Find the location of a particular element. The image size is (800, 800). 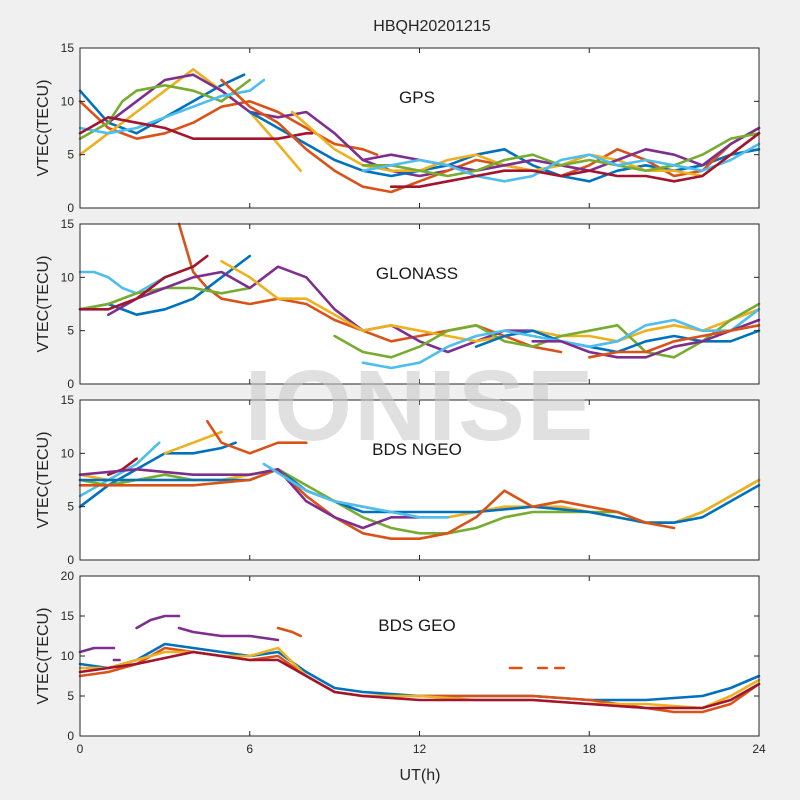

series-group-gps is located at coordinates (419, 131).